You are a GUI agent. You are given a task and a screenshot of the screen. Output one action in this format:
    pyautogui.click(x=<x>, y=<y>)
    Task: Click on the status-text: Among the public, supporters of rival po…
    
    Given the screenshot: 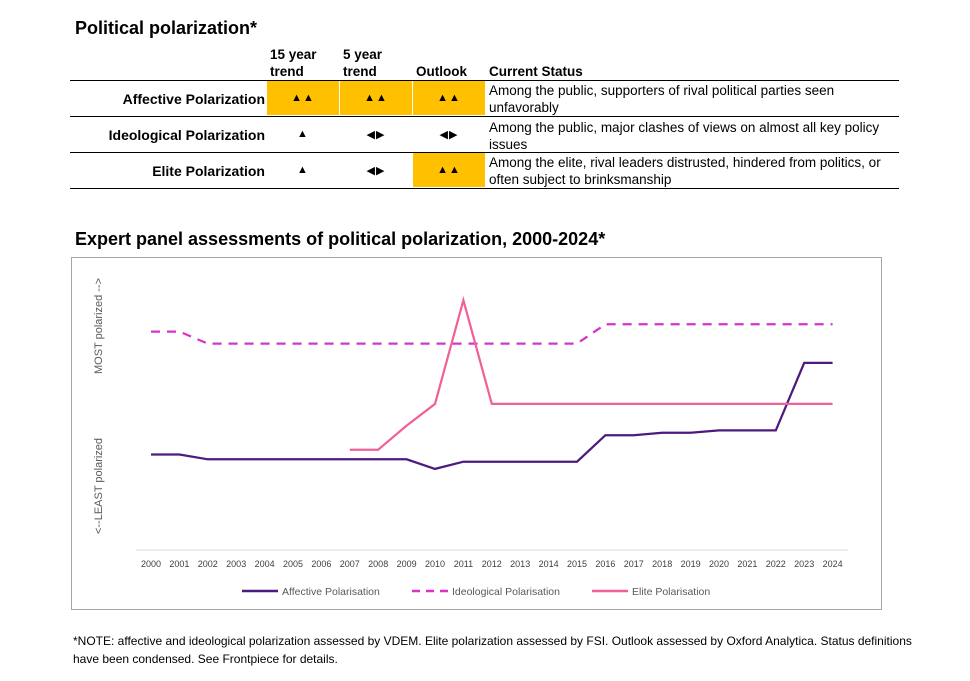 What is the action you would take?
    pyautogui.click(x=662, y=99)
    